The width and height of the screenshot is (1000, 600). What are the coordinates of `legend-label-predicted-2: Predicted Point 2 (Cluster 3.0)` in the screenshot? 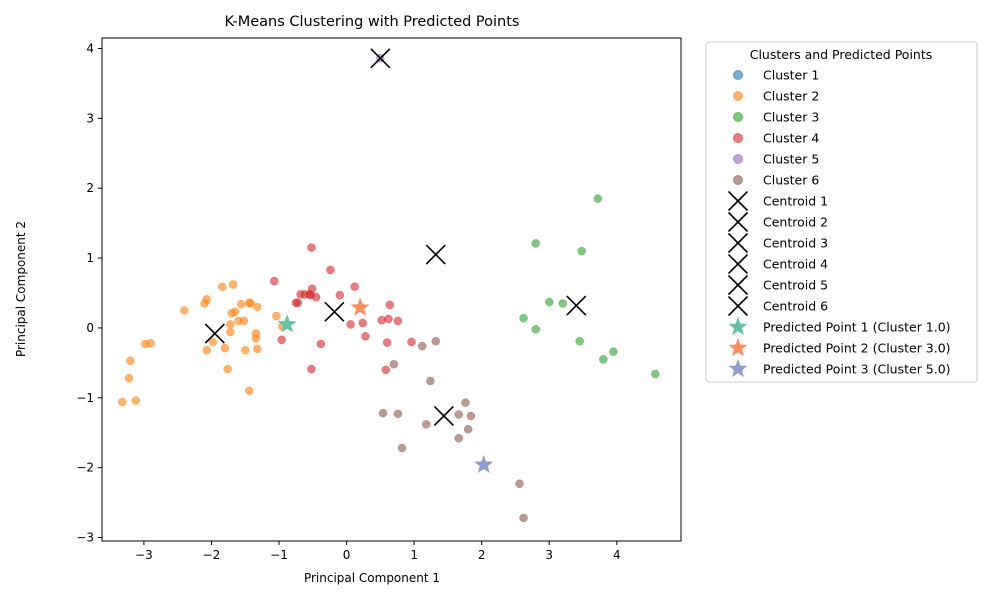 It's located at (857, 348).